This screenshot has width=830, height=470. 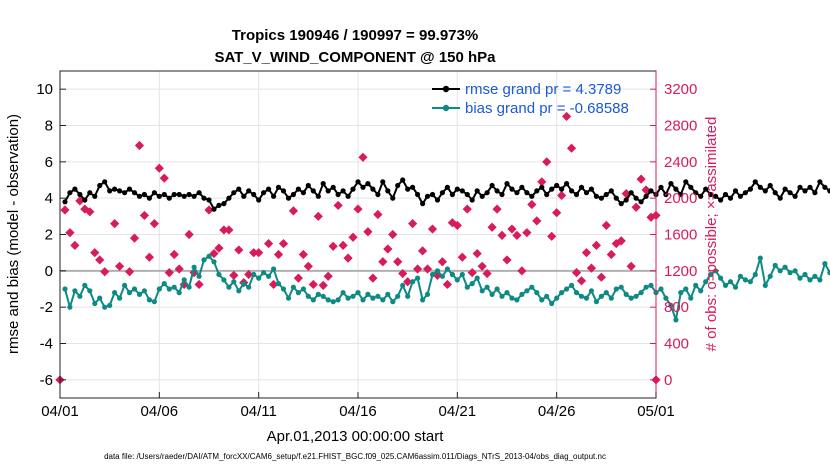 I want to click on right-tick-label: 2800, so click(x=680, y=126).